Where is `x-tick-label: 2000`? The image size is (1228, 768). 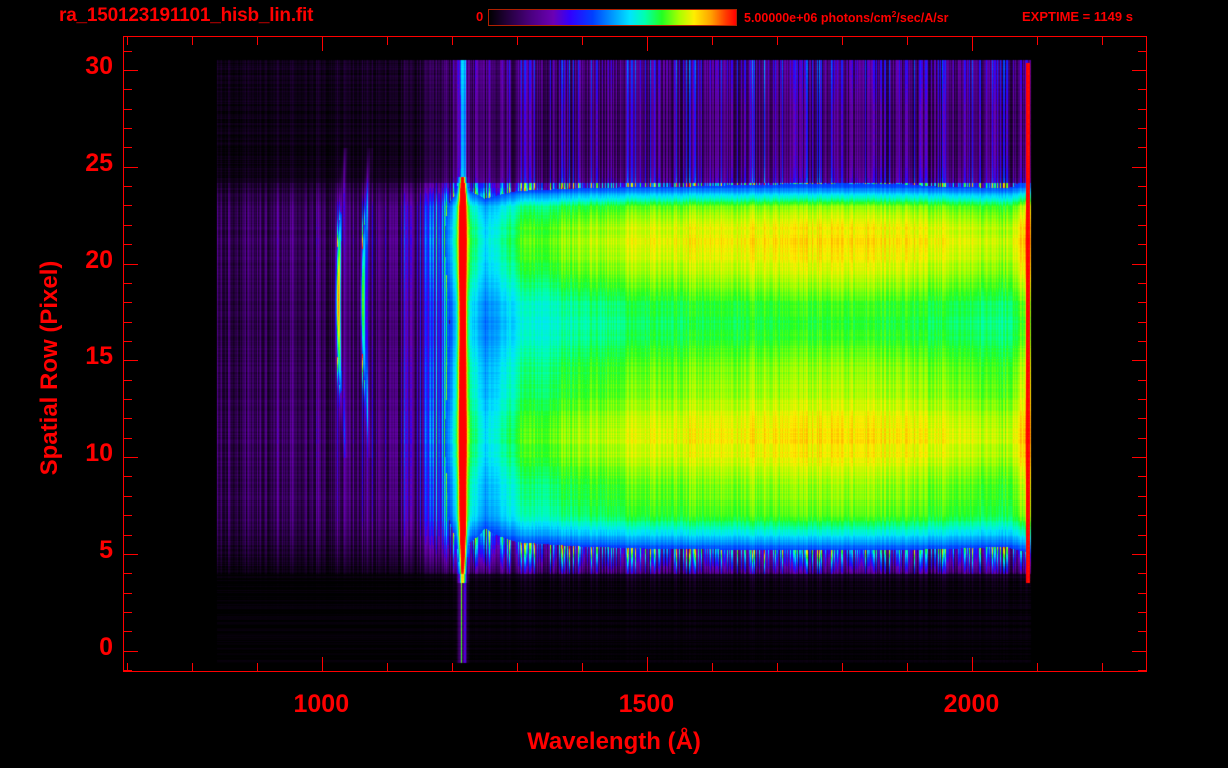 x-tick-label: 2000 is located at coordinates (971, 704).